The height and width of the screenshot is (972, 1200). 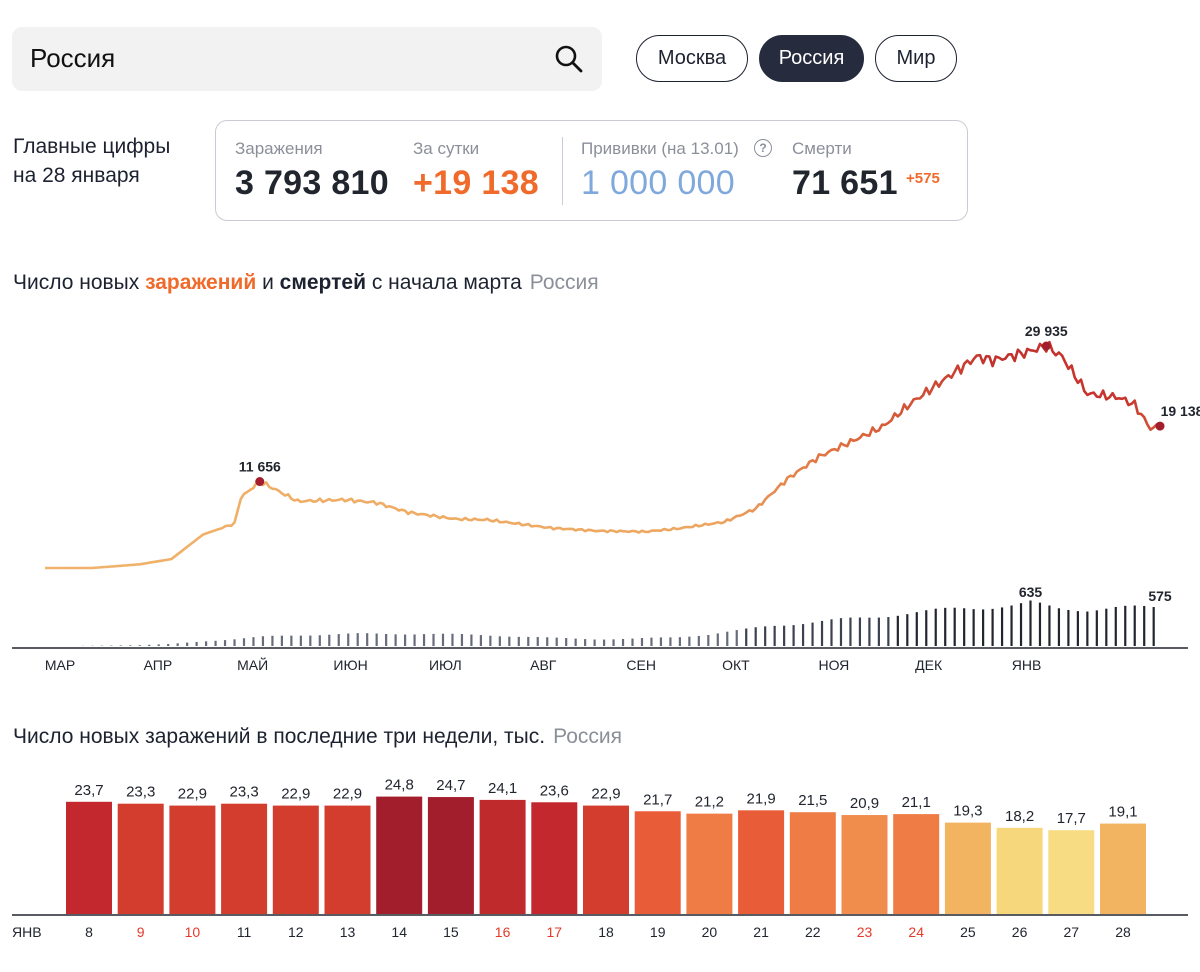 I want to click on daily-value: +19 138, so click(x=476, y=183).